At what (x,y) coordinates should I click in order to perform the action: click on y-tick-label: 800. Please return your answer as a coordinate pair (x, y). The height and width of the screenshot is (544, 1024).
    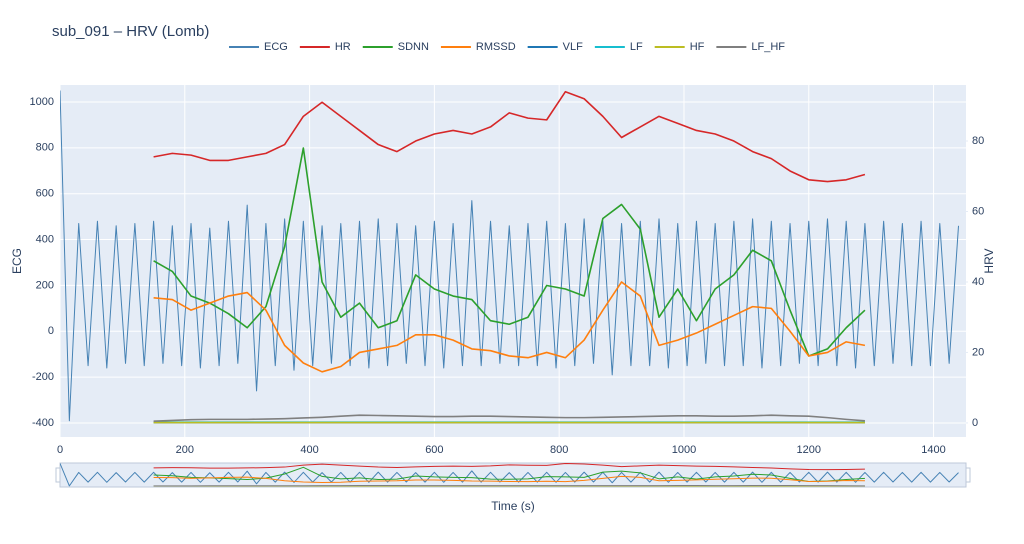
    Looking at the image, I should click on (45, 148).